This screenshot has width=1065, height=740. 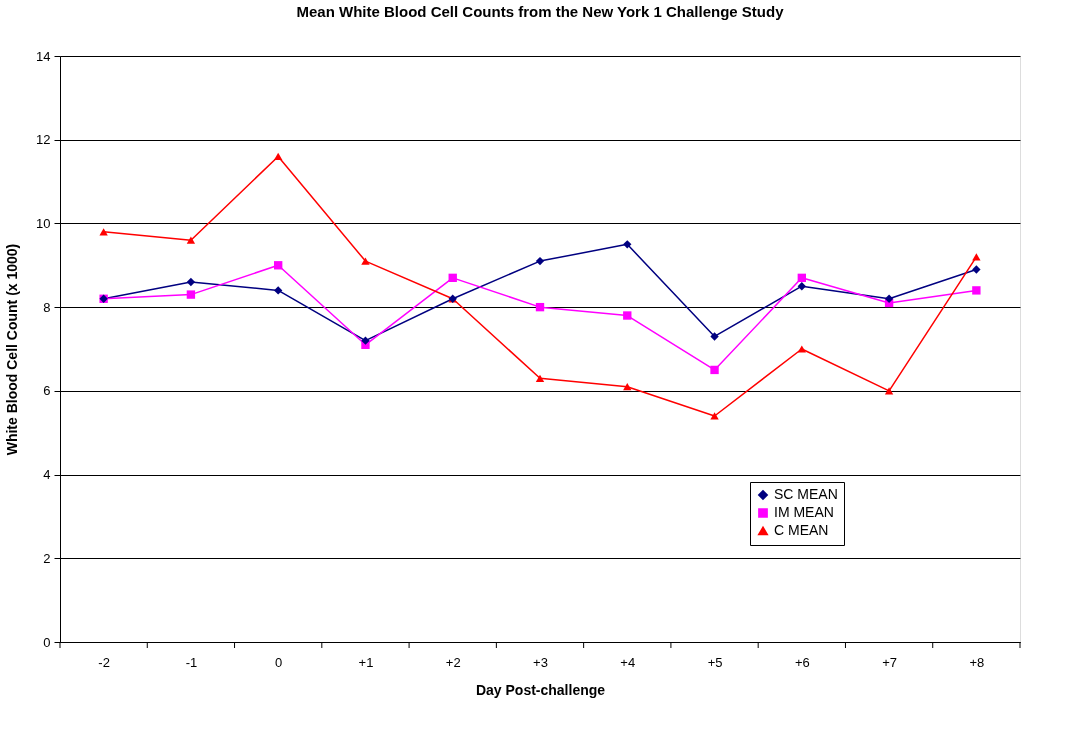 I want to click on x-axis-title: Day Post-challenge, so click(x=540, y=689).